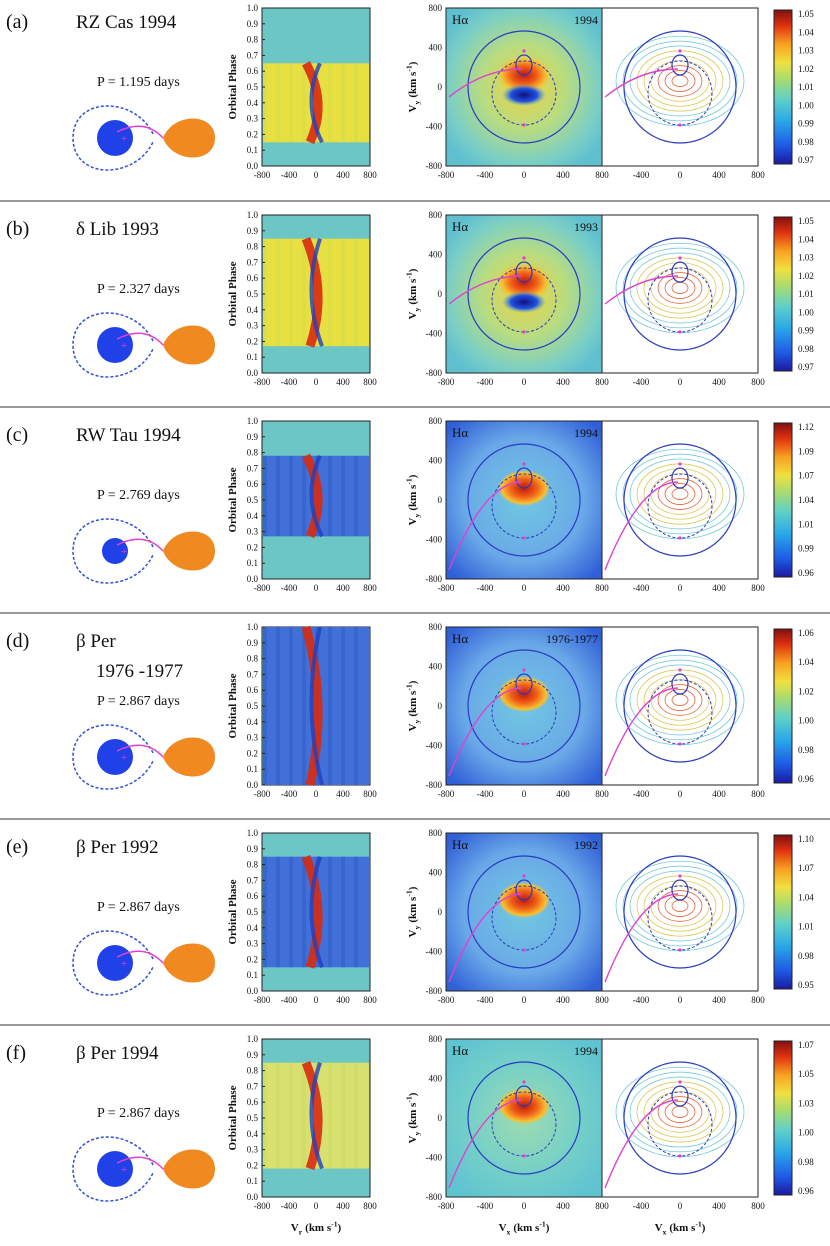 The image size is (830, 1246). Describe the element at coordinates (436, 215) in the screenshot. I see `map-y-tick: 800` at that location.